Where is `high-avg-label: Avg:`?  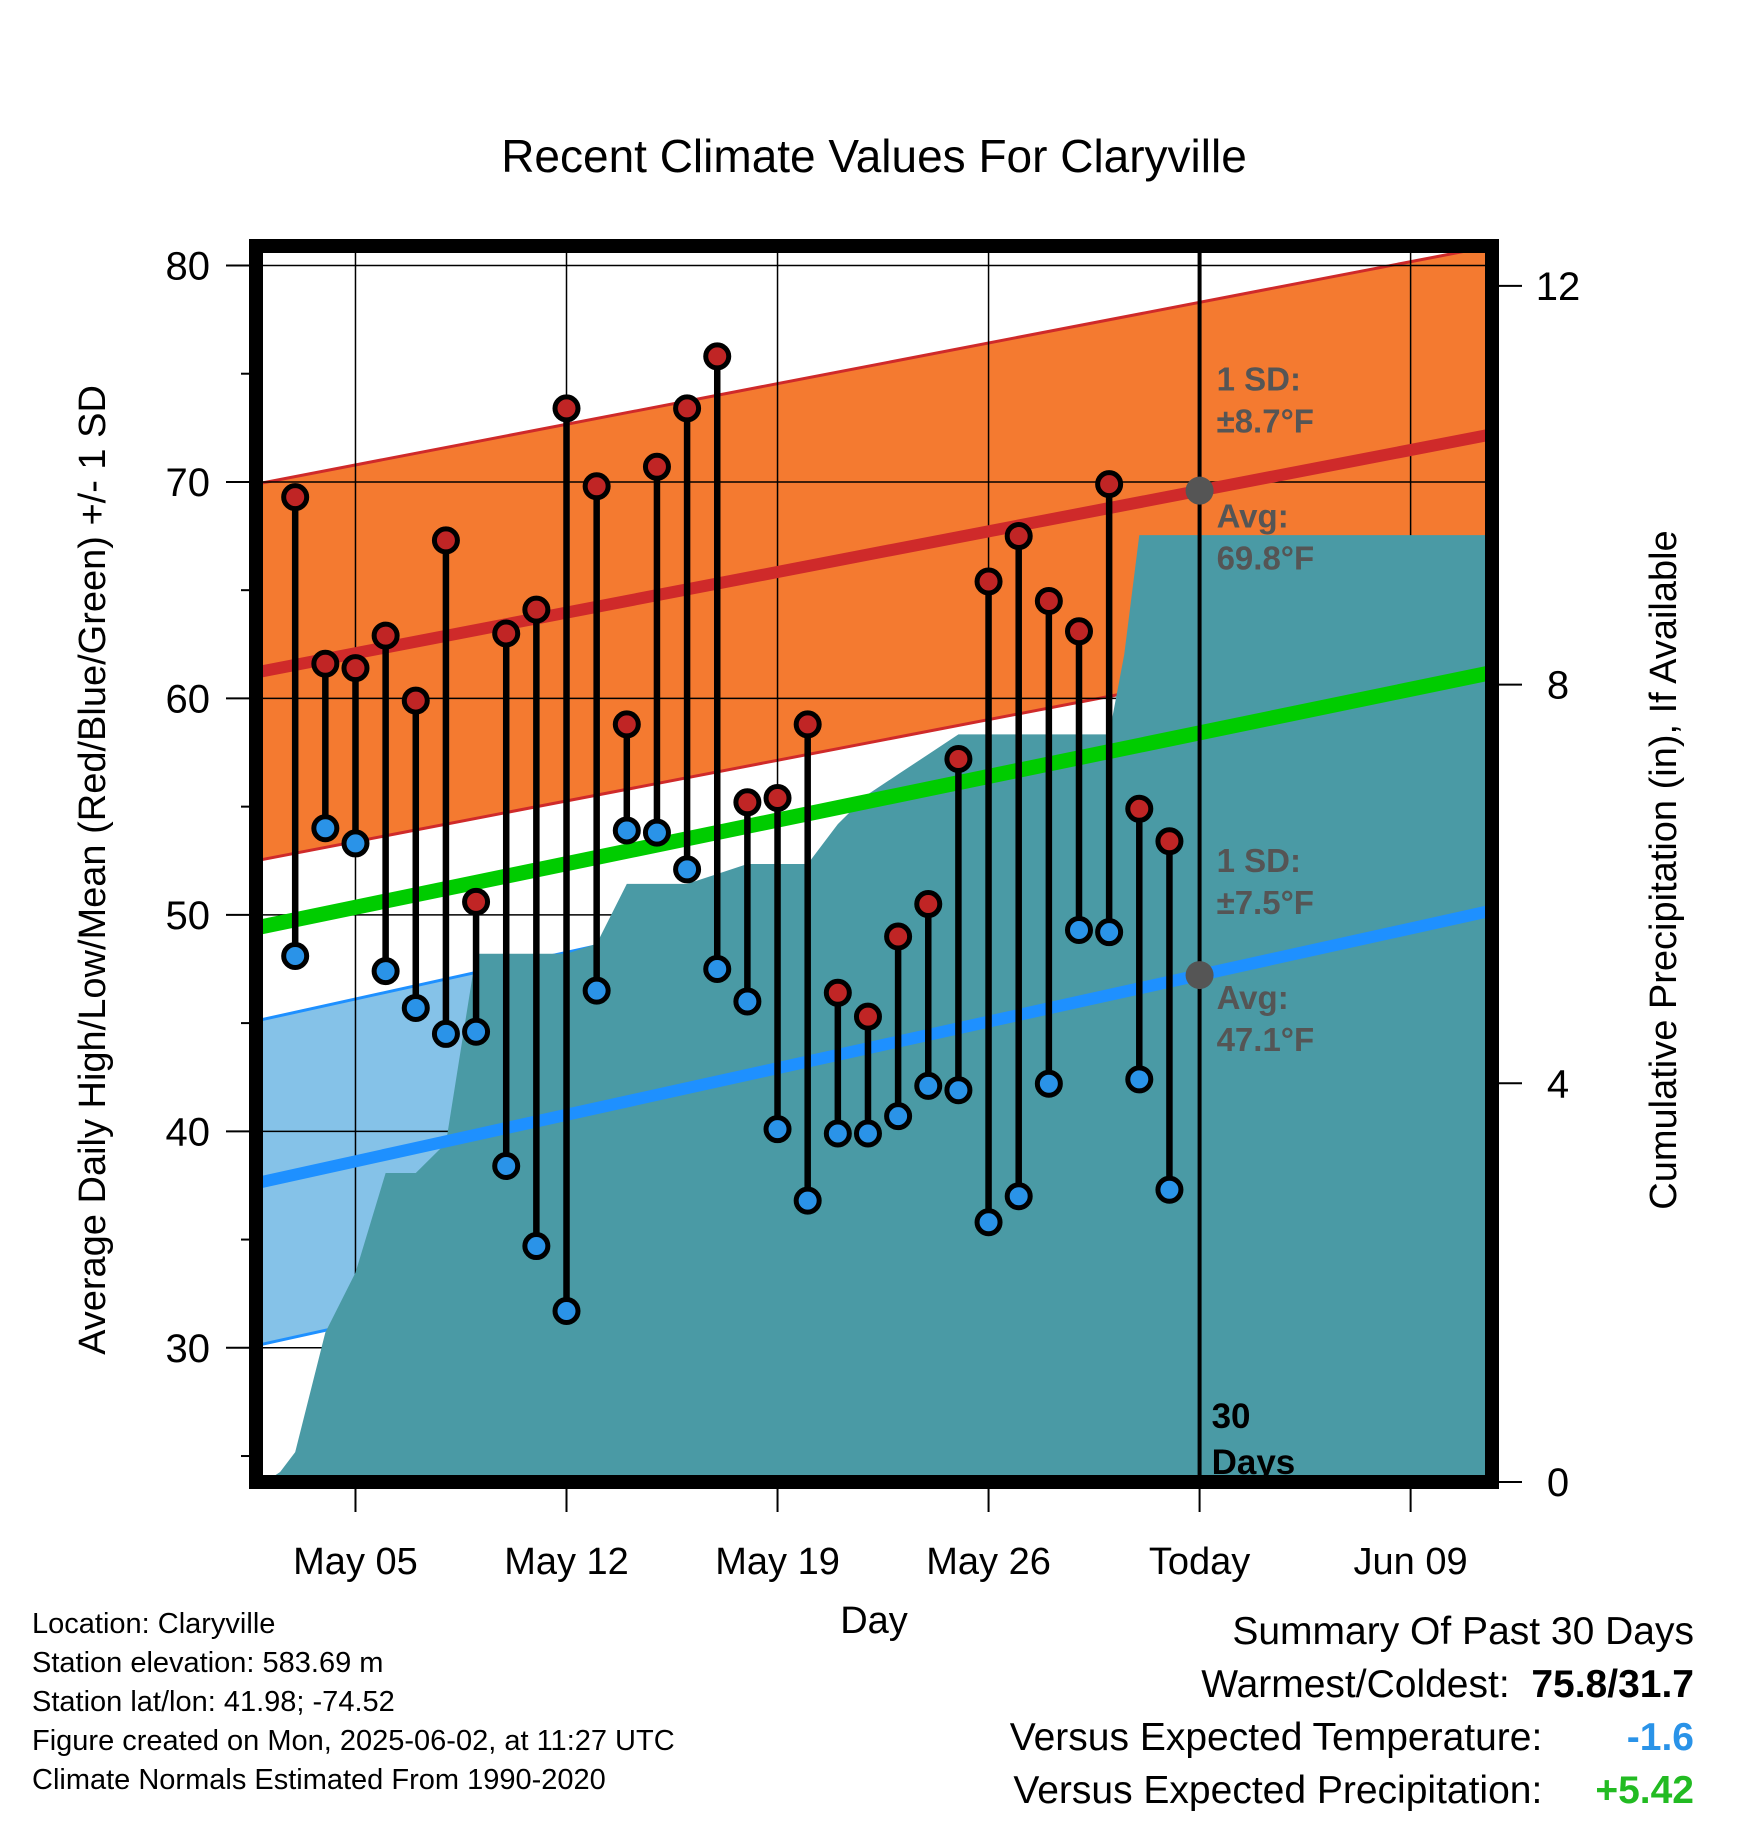
high-avg-label: Avg: is located at coordinates (1253, 516).